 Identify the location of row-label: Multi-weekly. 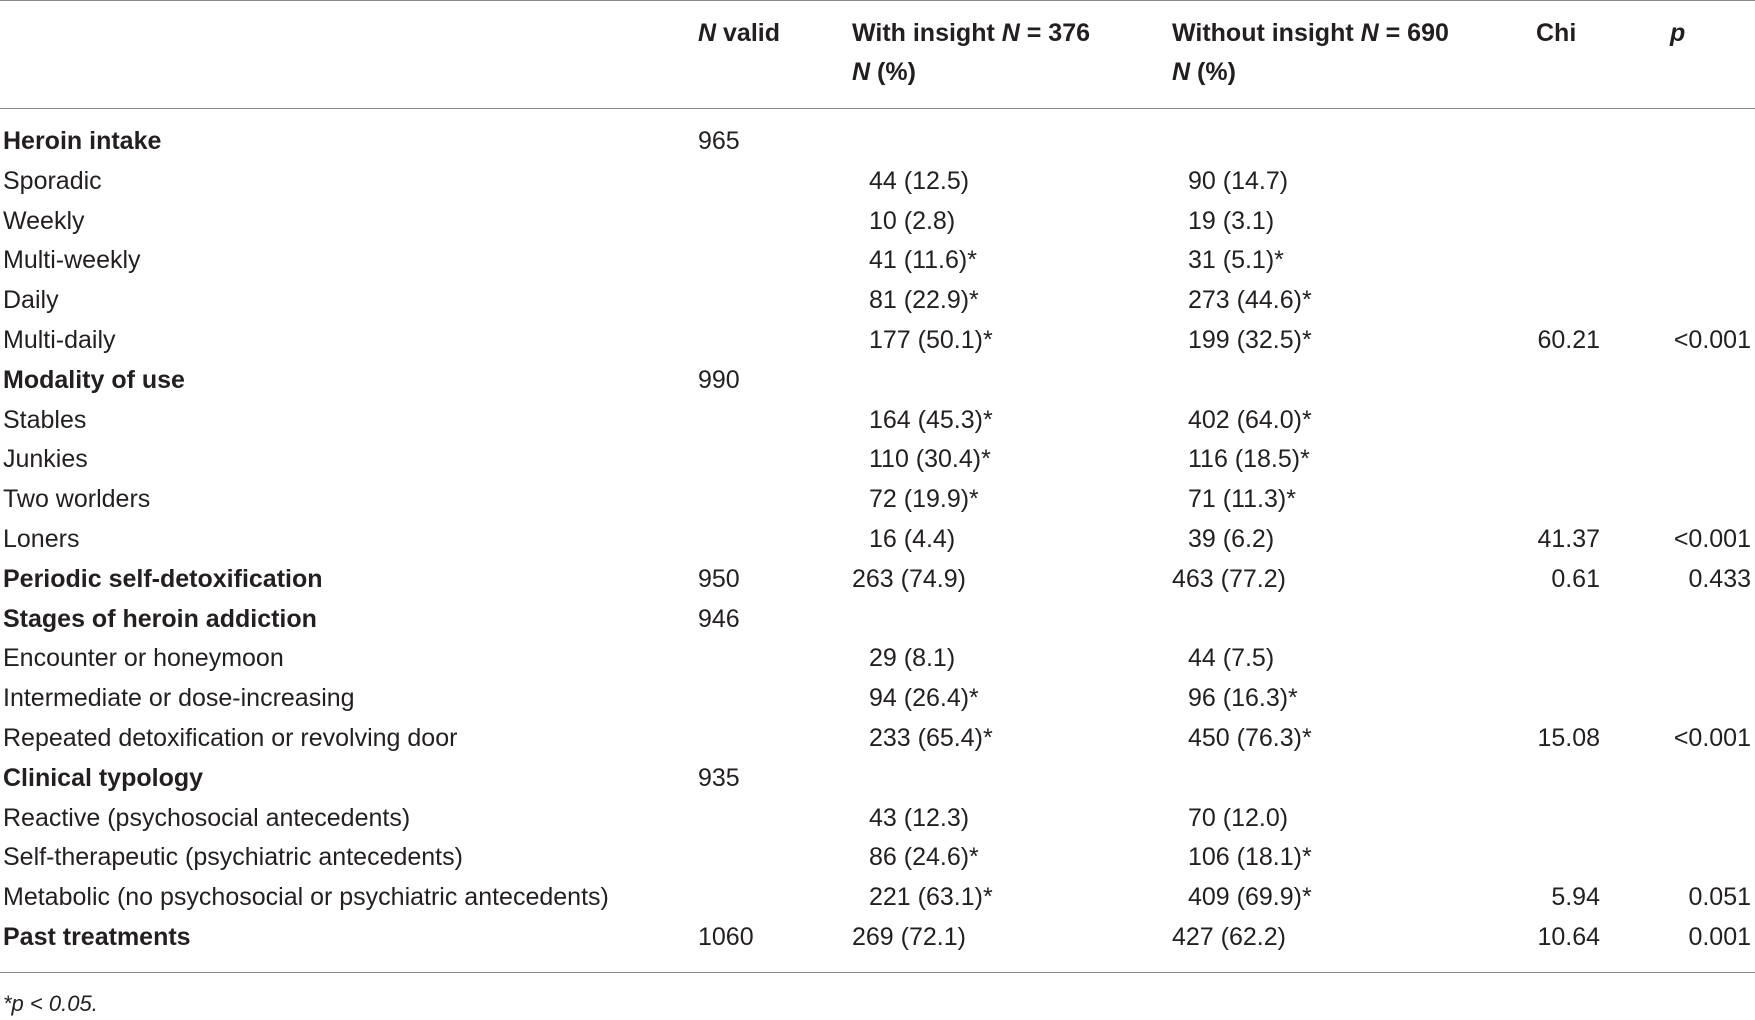
(72, 260).